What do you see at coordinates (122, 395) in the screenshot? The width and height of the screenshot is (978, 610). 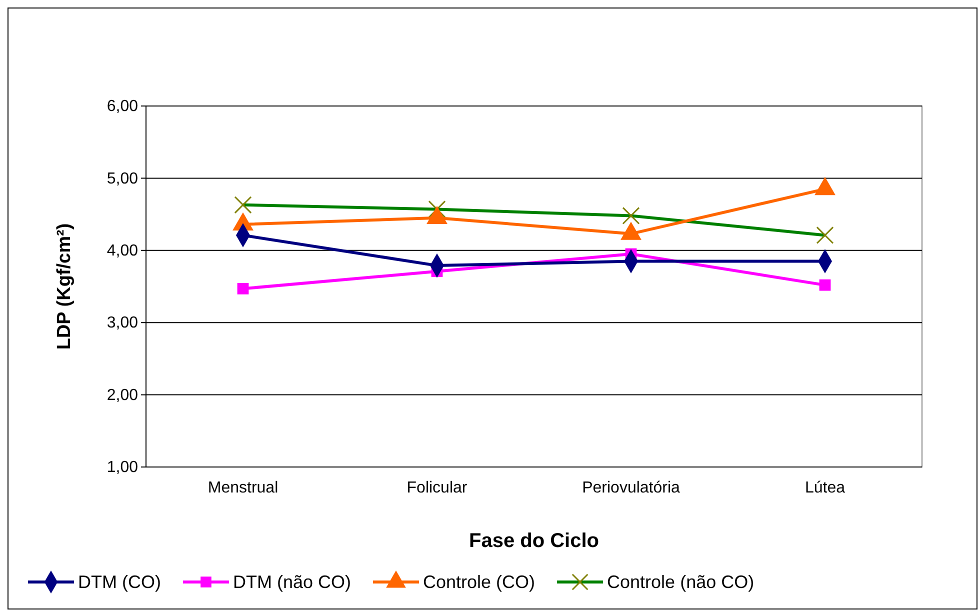 I see `y-tick-label: 2,00` at bounding box center [122, 395].